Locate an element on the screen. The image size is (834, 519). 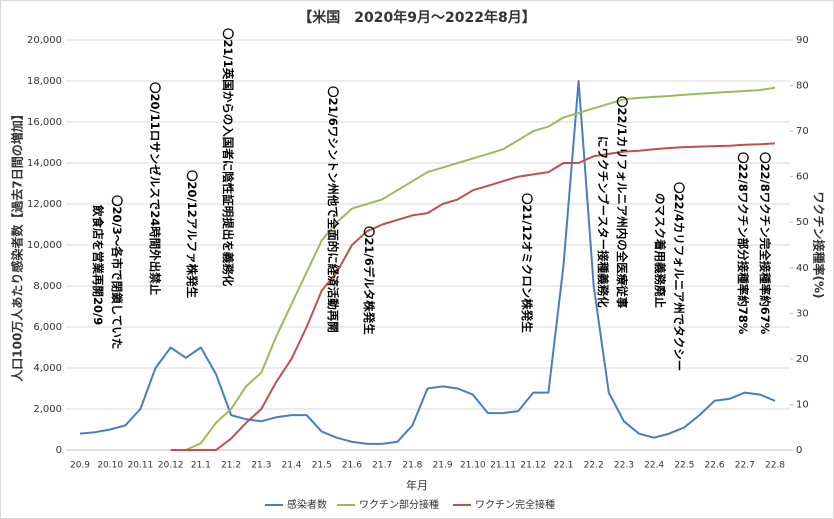
x-axis-title: 年月 is located at coordinates (417, 485).